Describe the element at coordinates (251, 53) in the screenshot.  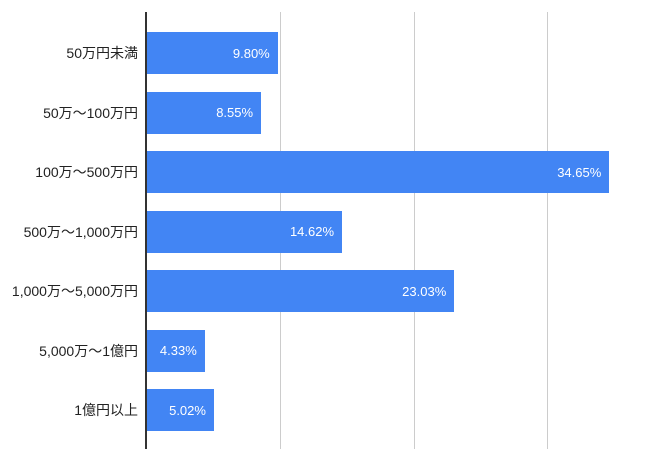
I see `bar-value-label: 9.80%` at that location.